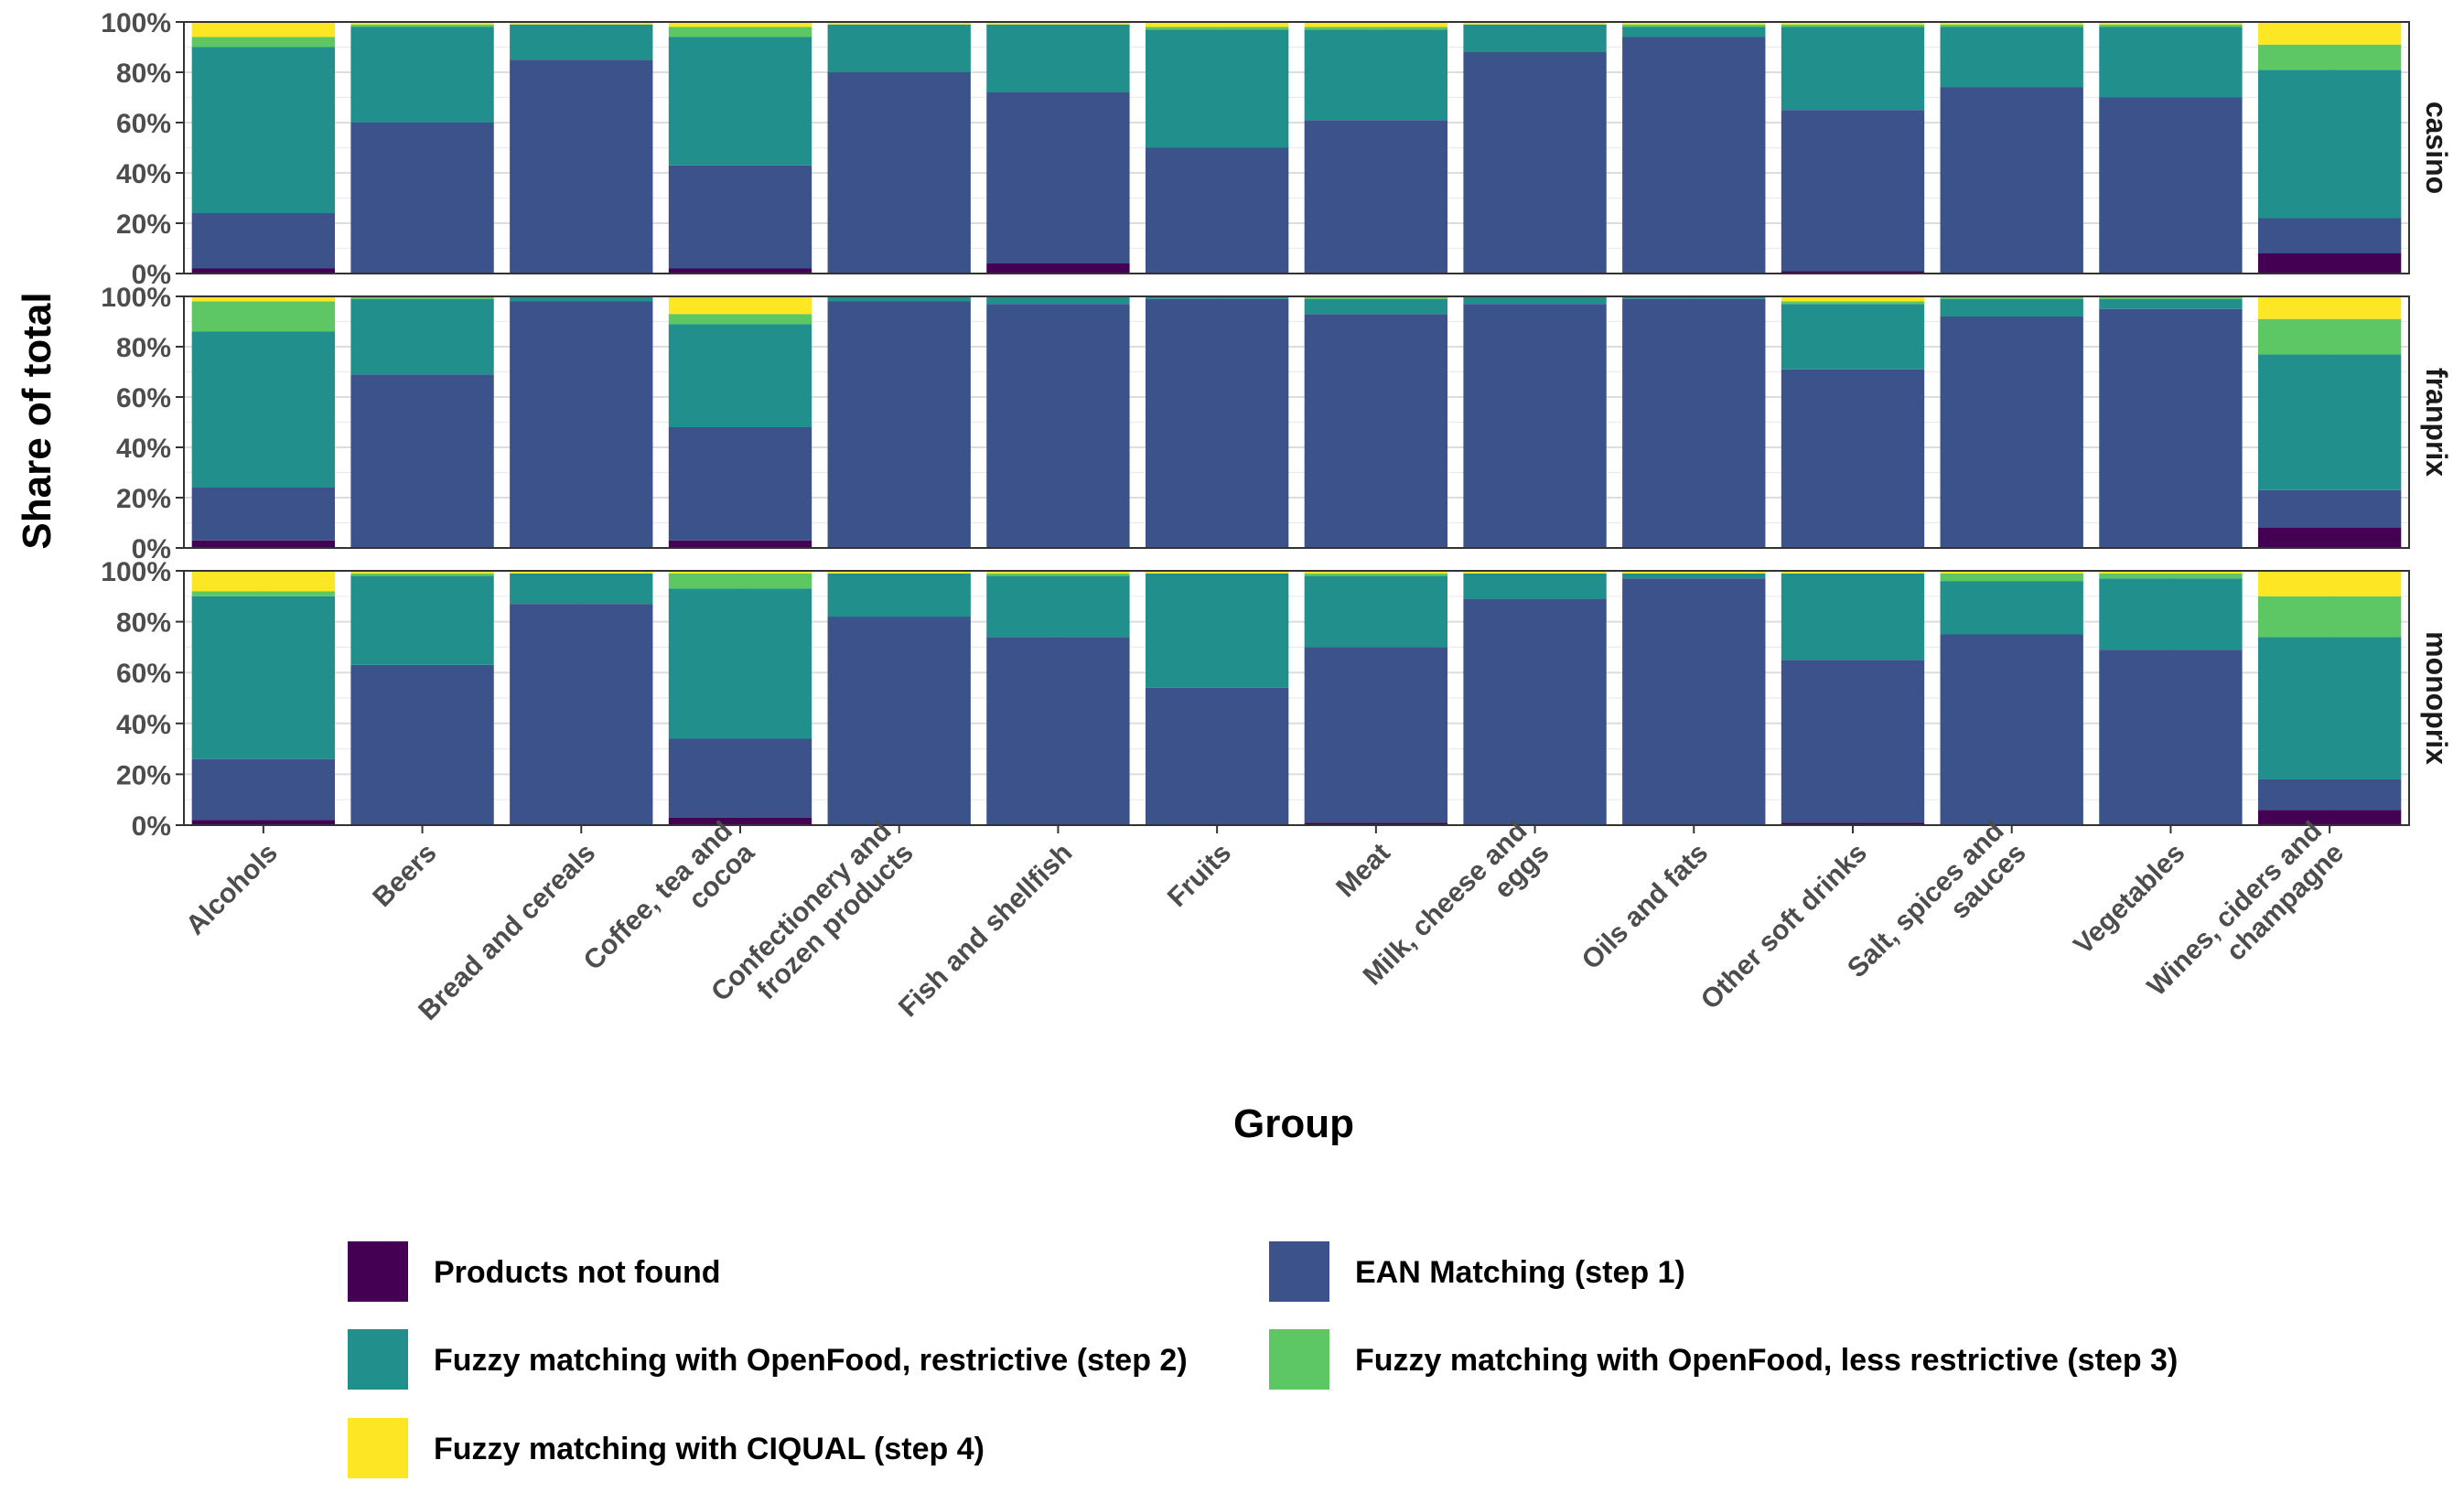  I want to click on x-tick-label-beers: Beers, so click(404, 876).